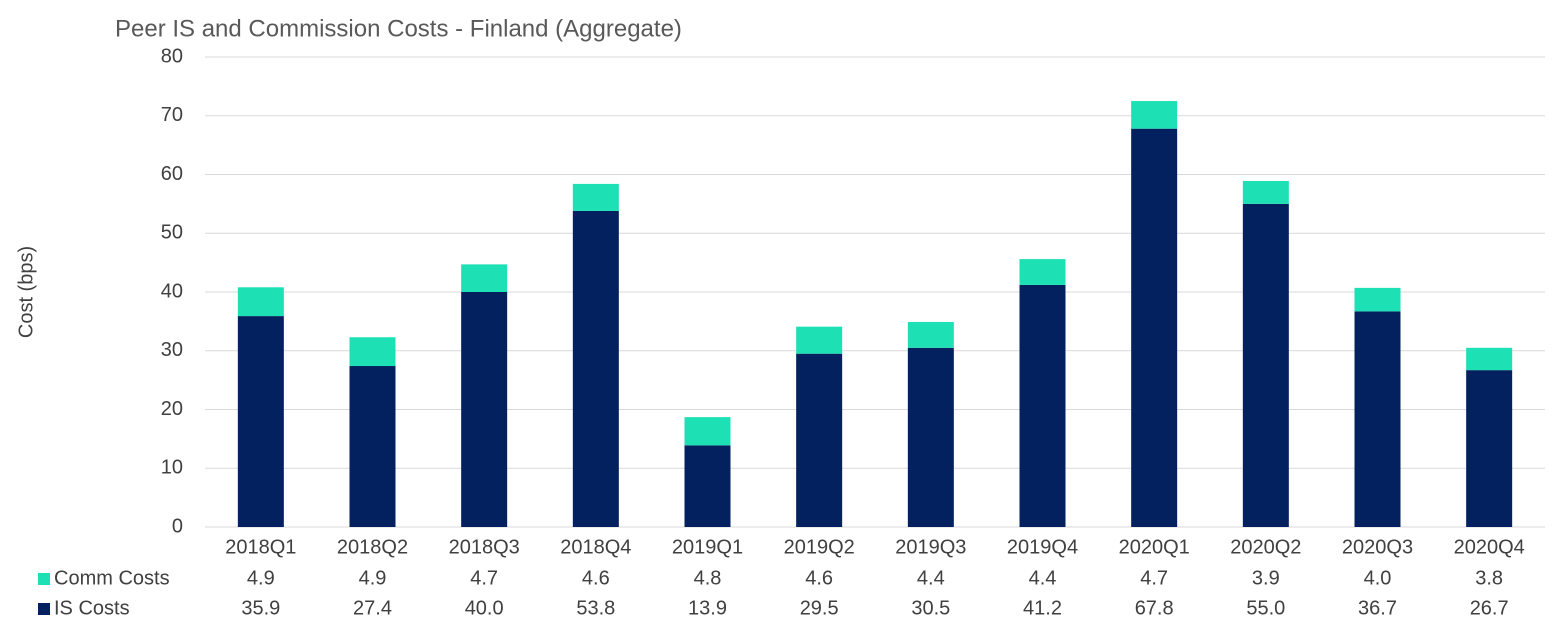 Image resolution: width=1560 pixels, height=624 pixels. I want to click on x-tick-label: 2019Q4, so click(1042, 547).